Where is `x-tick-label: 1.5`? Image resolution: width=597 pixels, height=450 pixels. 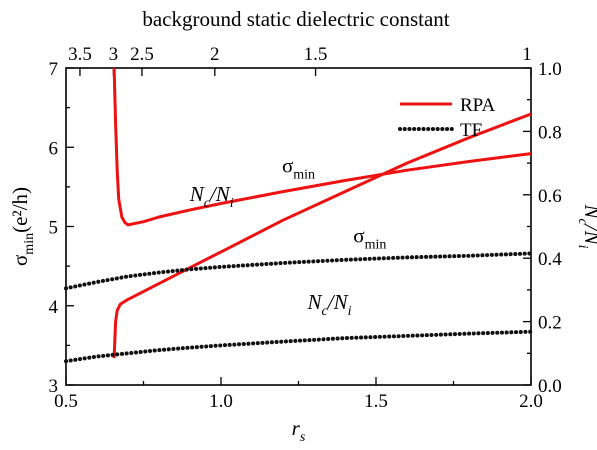 x-tick-label: 1.5 is located at coordinates (376, 401).